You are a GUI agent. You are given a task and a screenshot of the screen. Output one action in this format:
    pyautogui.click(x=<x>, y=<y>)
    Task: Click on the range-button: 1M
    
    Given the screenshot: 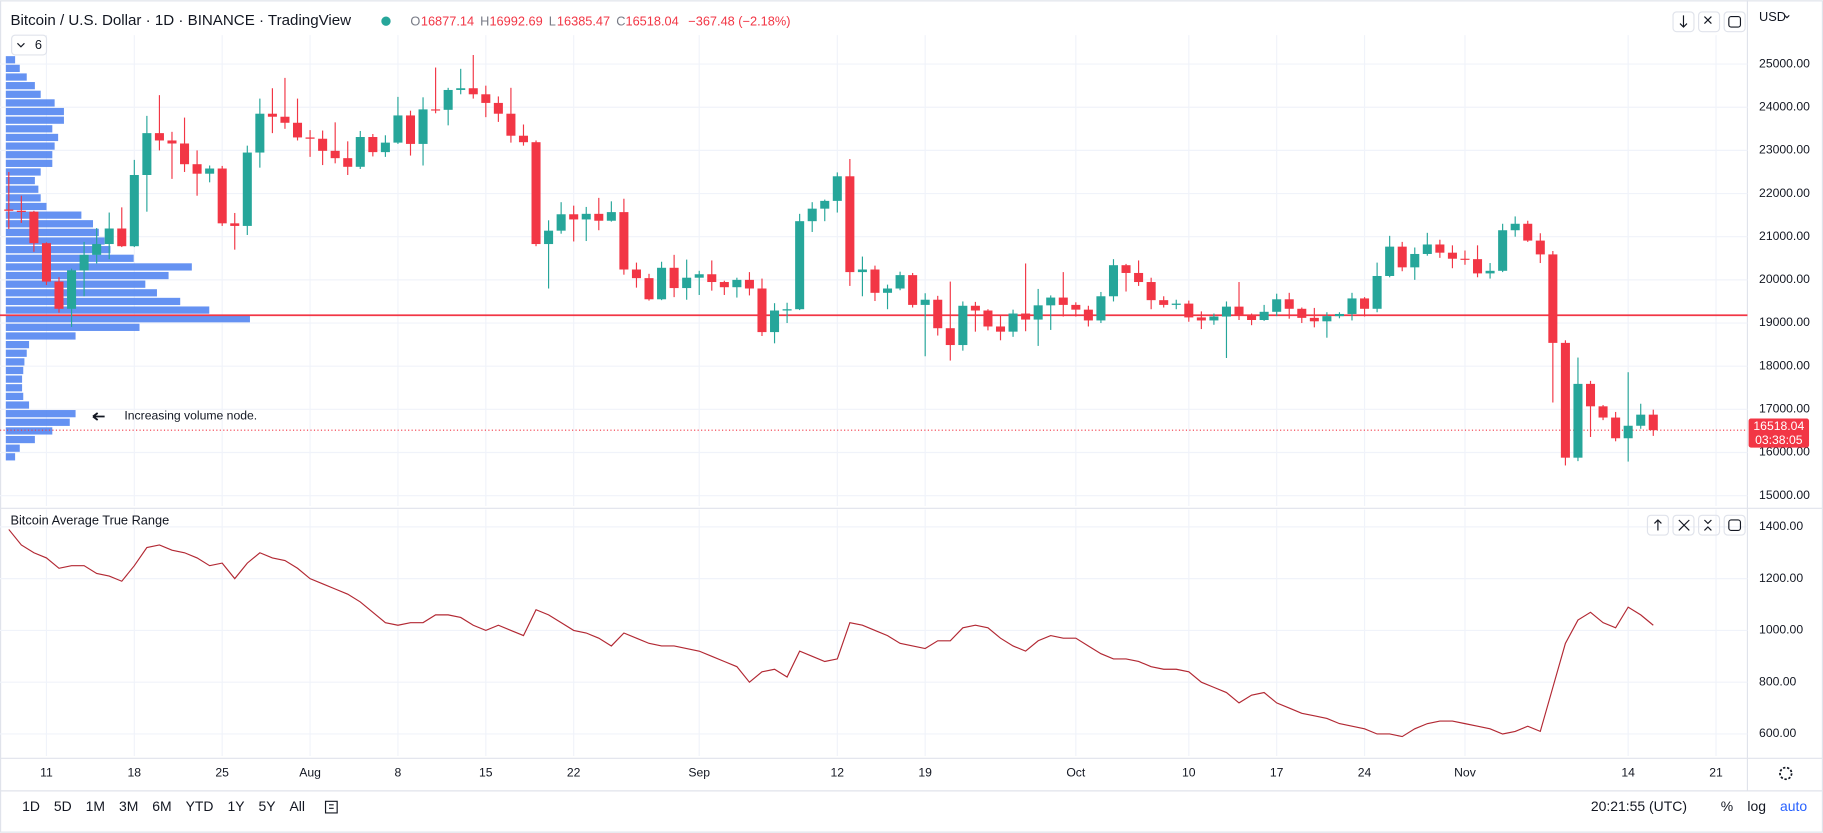 What is the action you would take?
    pyautogui.click(x=95, y=806)
    